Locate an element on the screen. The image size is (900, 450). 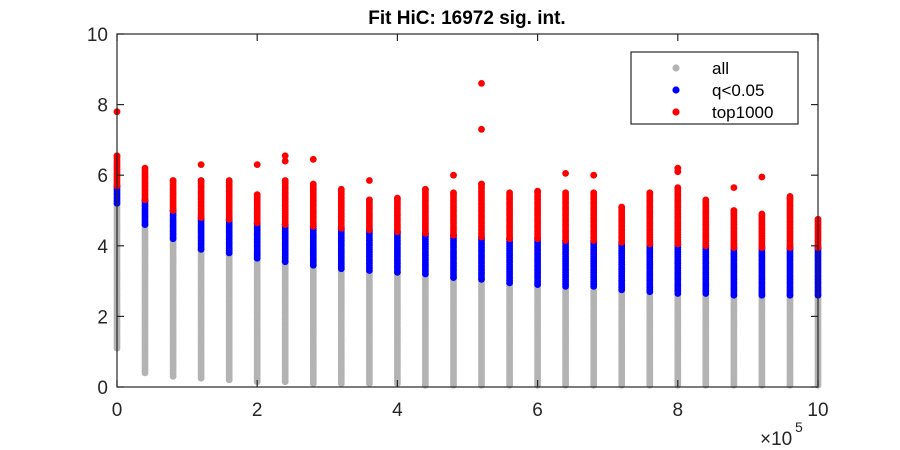
x-tick-label: 0 is located at coordinates (117, 410).